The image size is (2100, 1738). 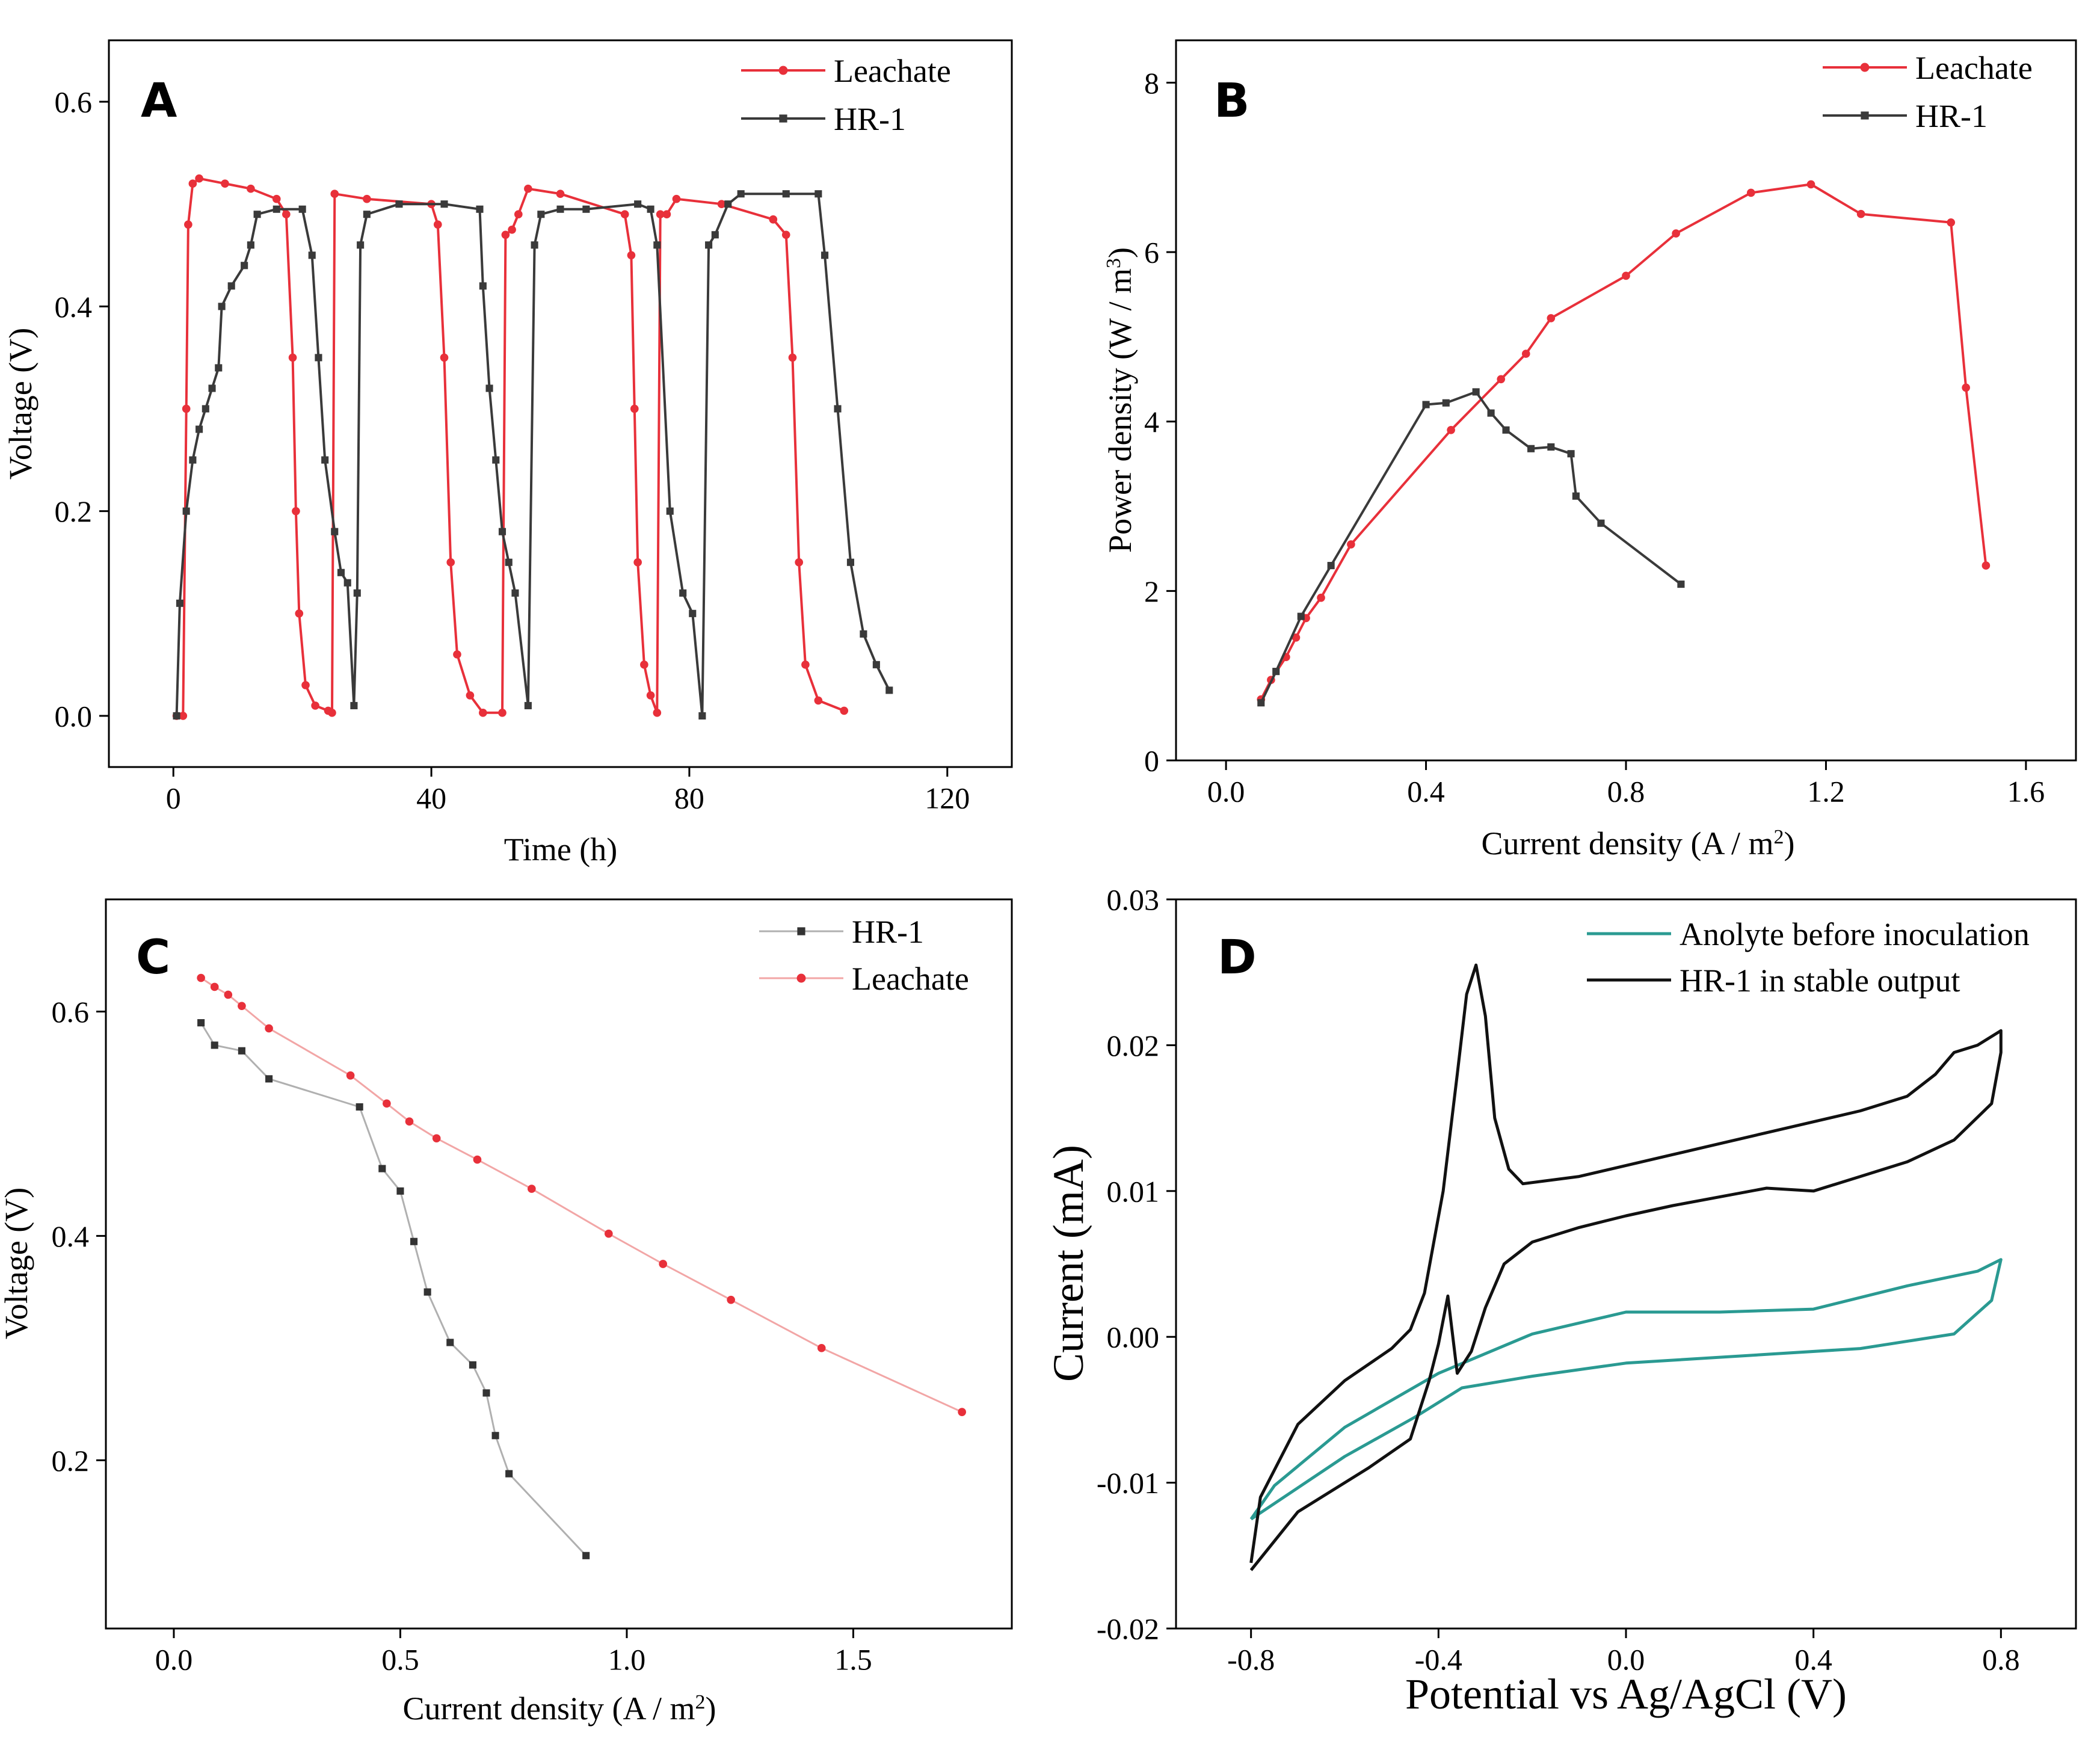 I want to click on x-tick-label: 0, so click(x=173, y=798).